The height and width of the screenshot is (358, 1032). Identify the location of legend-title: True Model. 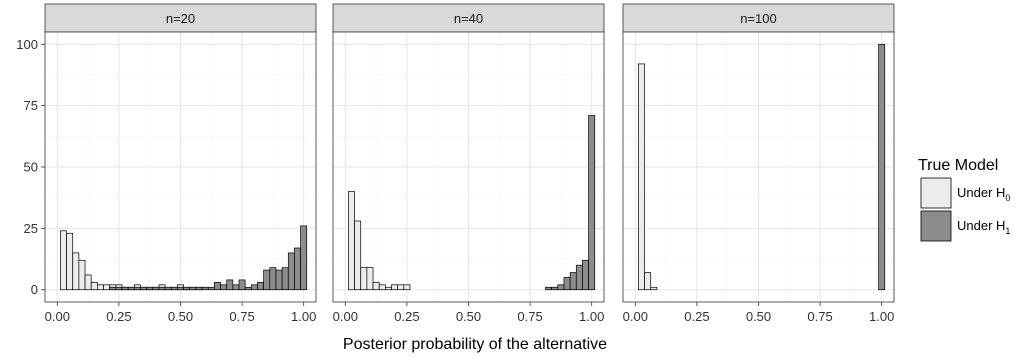
(958, 165).